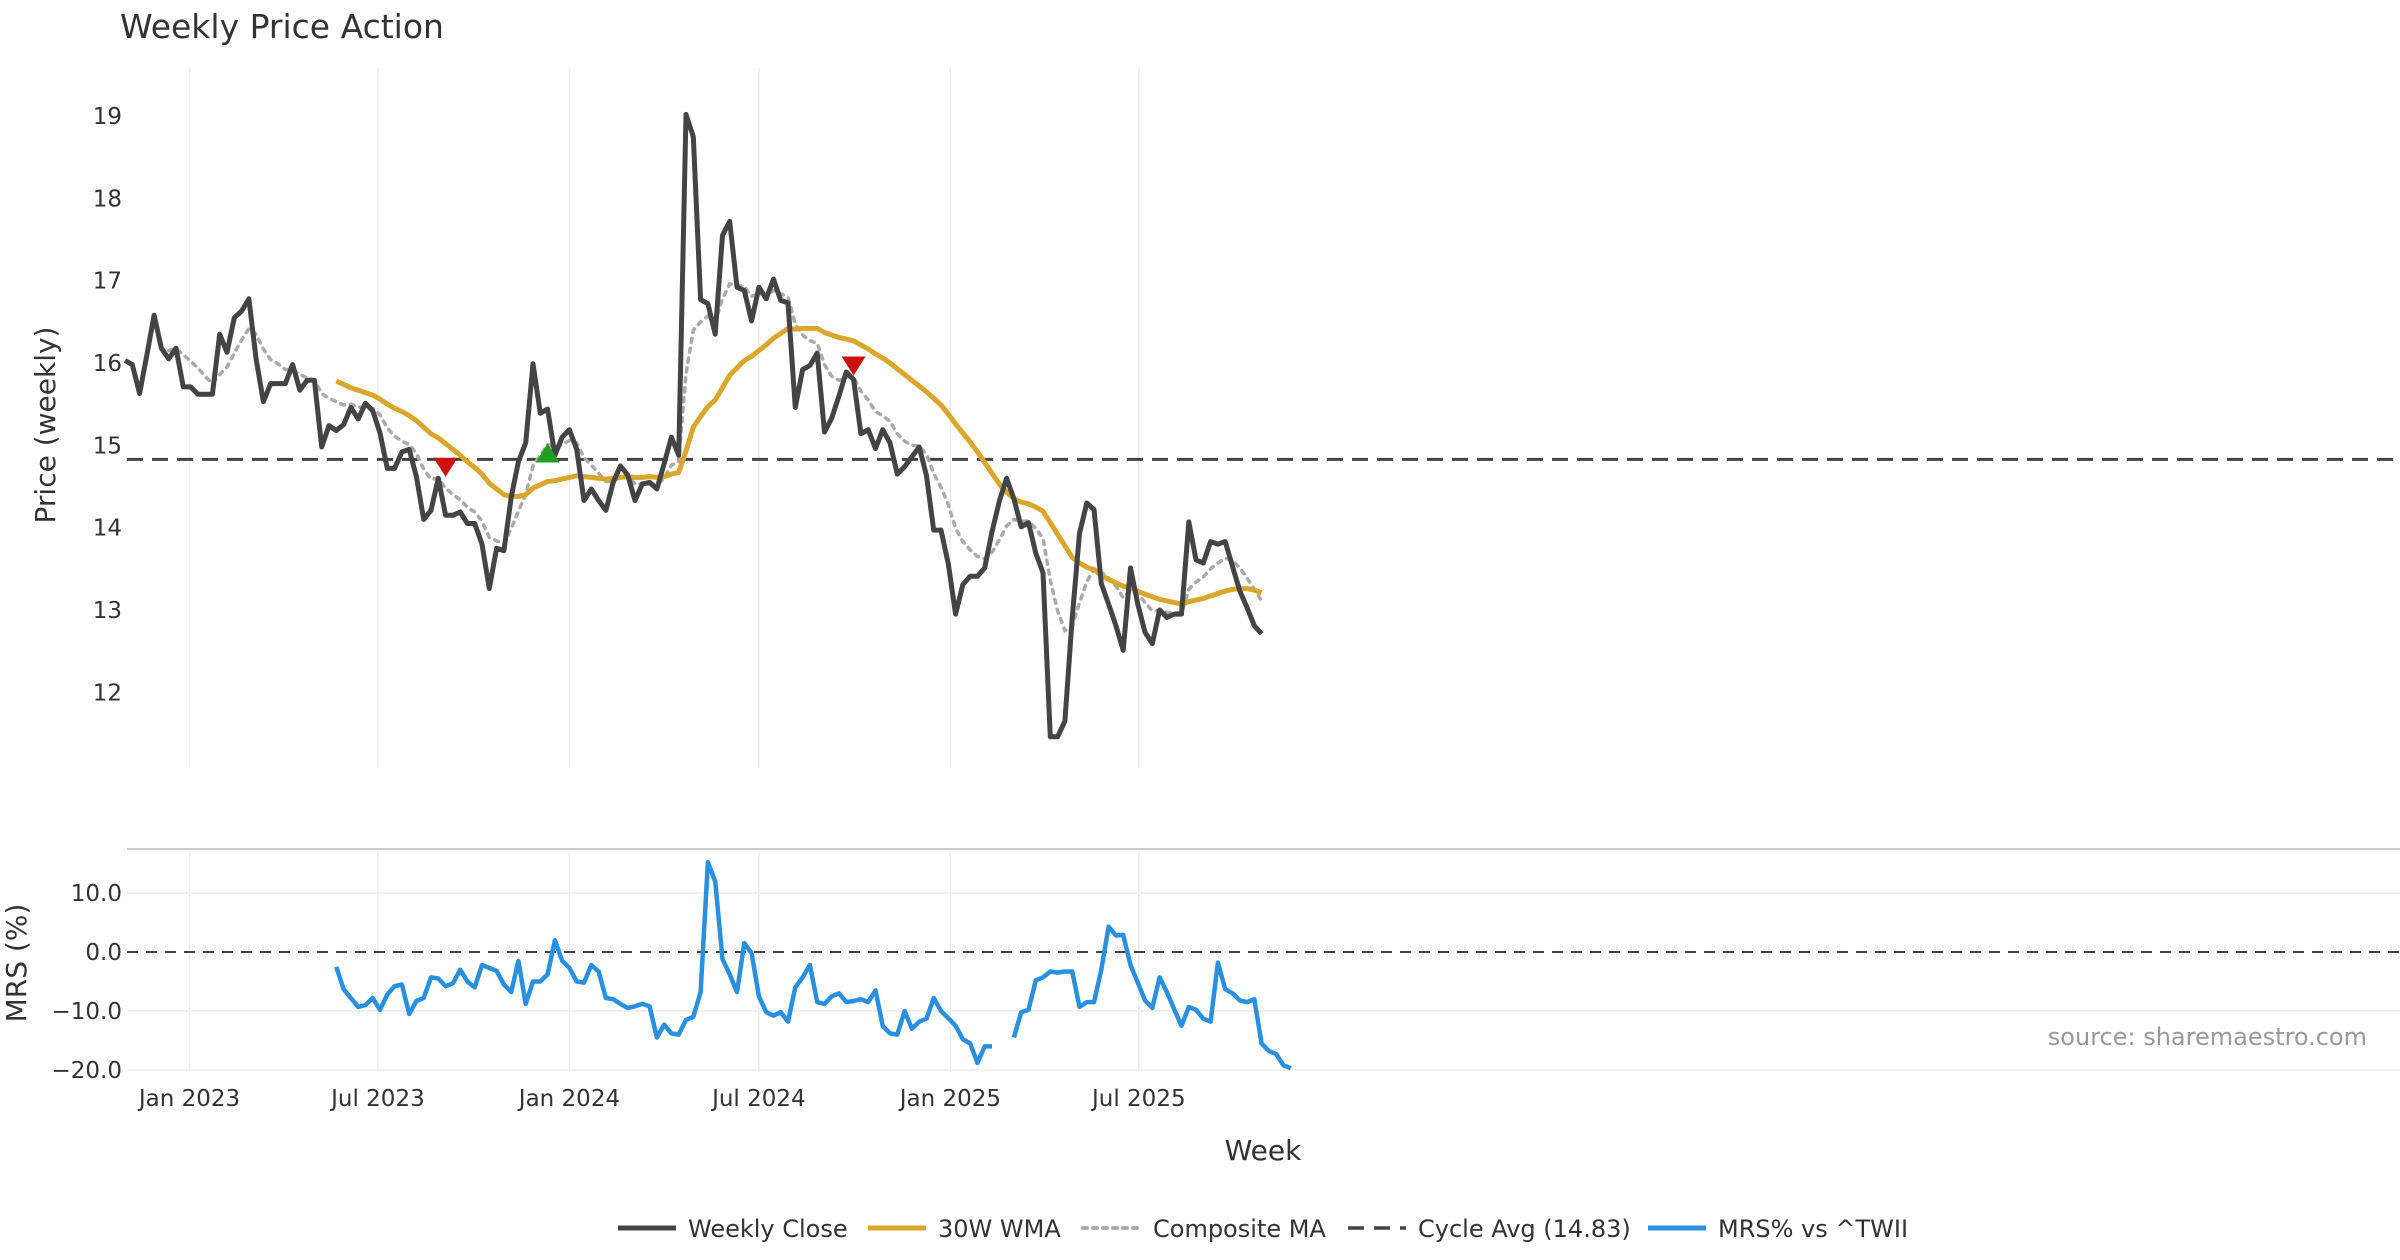  I want to click on legend-label-cycle: Cycle Avg (14.83), so click(1524, 1229).